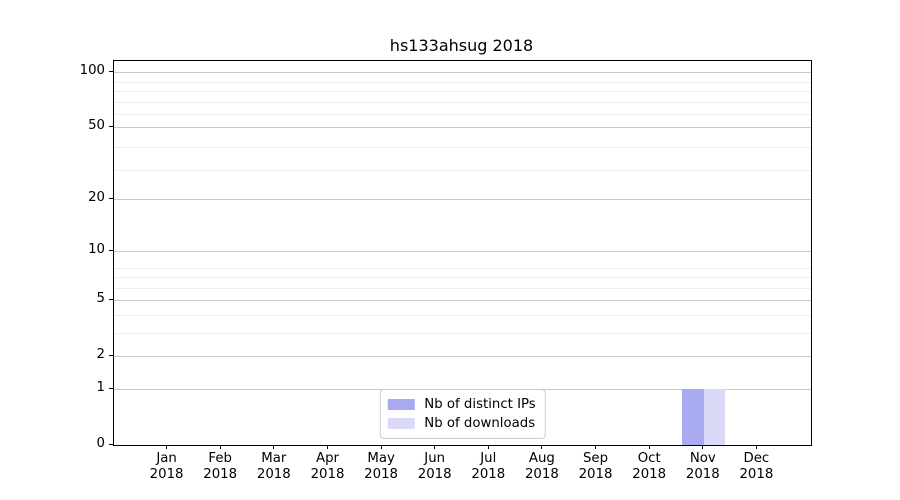 This screenshot has width=900, height=500. What do you see at coordinates (480, 404) in the screenshot?
I see `legend-label-distinct-ips: Nb of distinct IPs` at bounding box center [480, 404].